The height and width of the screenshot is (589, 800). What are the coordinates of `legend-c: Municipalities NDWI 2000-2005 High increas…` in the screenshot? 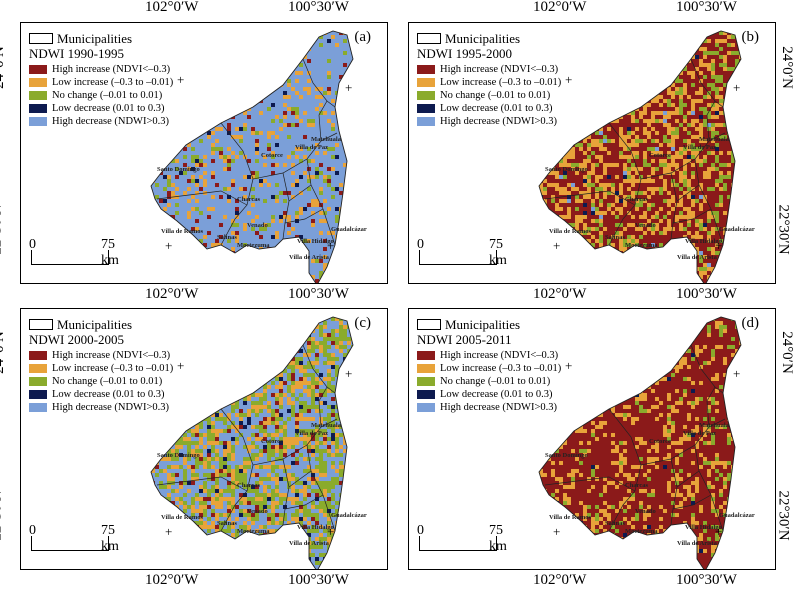 It's located at (101, 365).